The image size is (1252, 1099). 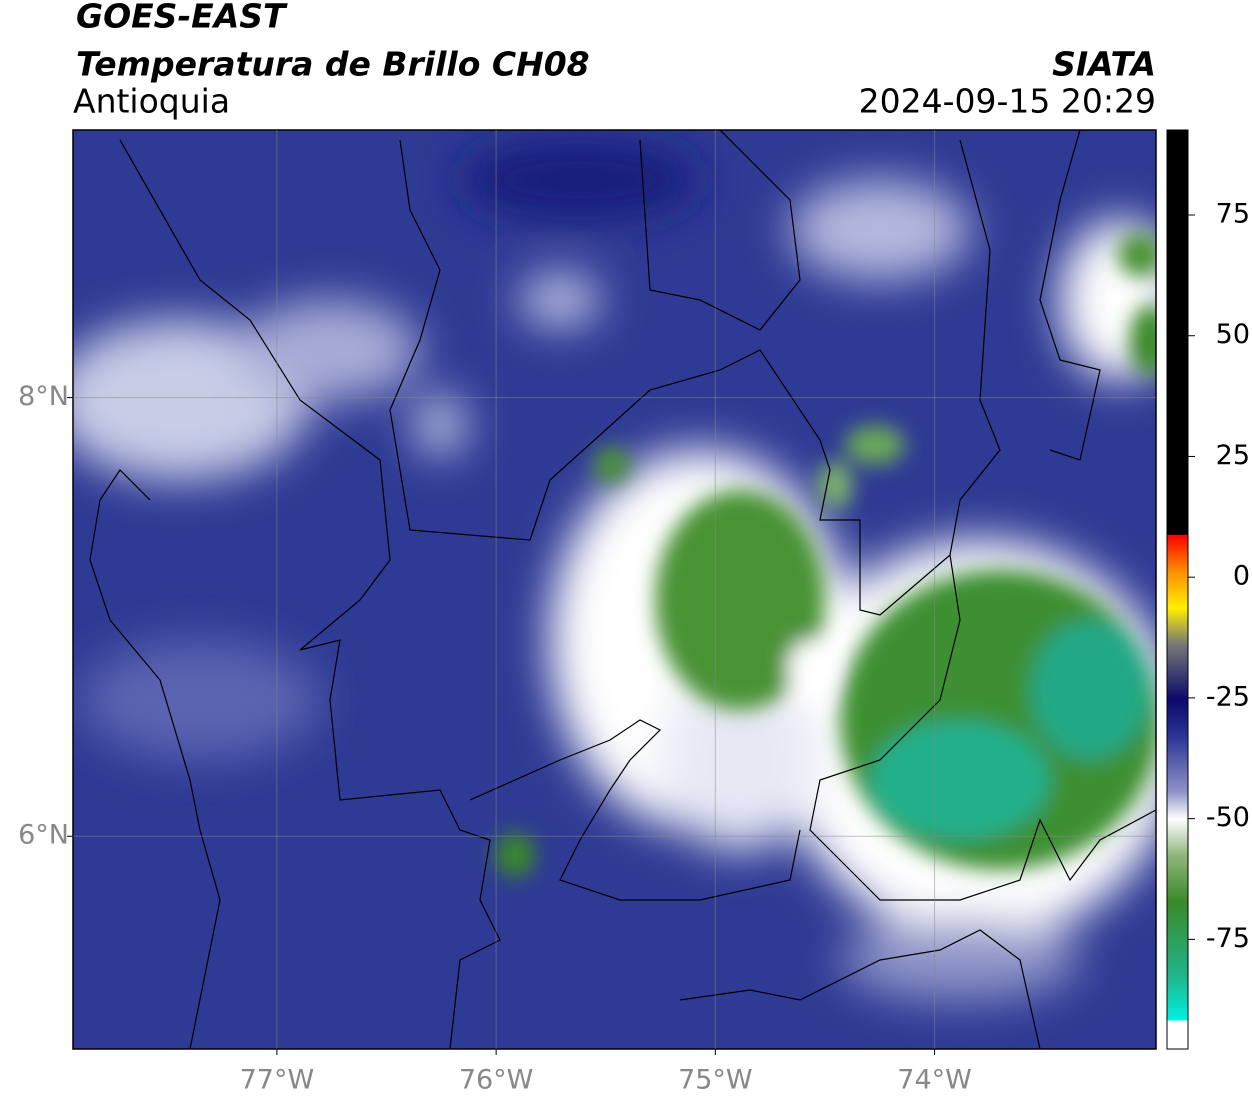 I want to click on subtitle: Temperatura de Brillo CH08, so click(x=333, y=64).